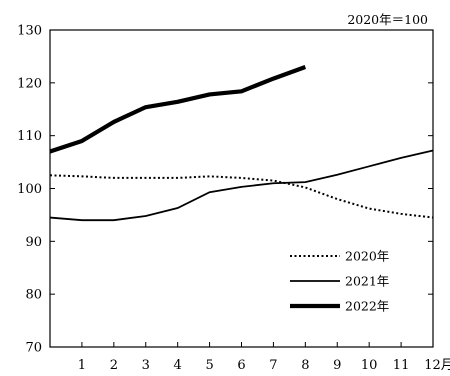 The width and height of the screenshot is (450, 376). Describe the element at coordinates (33, 242) in the screenshot. I see `y-tick-label: 90` at that location.